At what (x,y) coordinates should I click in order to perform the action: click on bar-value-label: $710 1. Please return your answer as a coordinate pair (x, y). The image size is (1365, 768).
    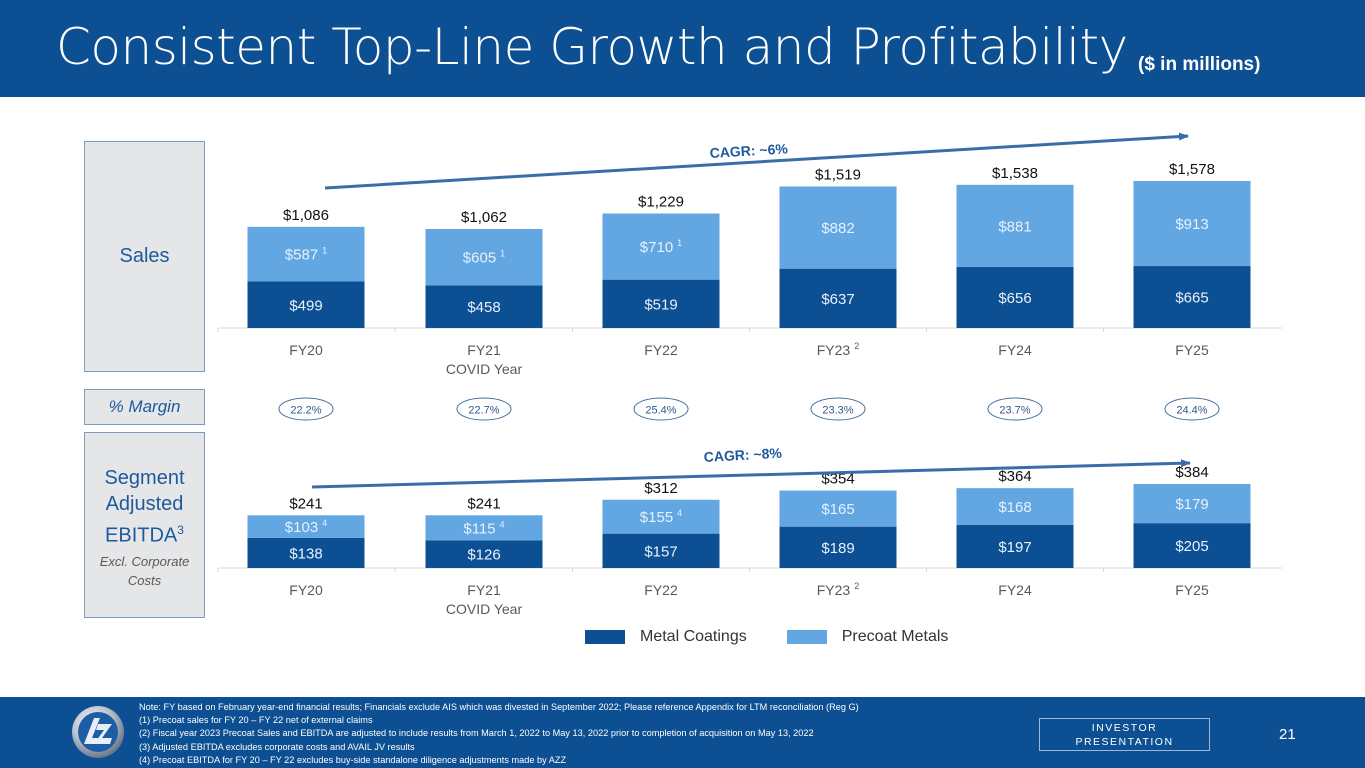
    Looking at the image, I should click on (661, 247).